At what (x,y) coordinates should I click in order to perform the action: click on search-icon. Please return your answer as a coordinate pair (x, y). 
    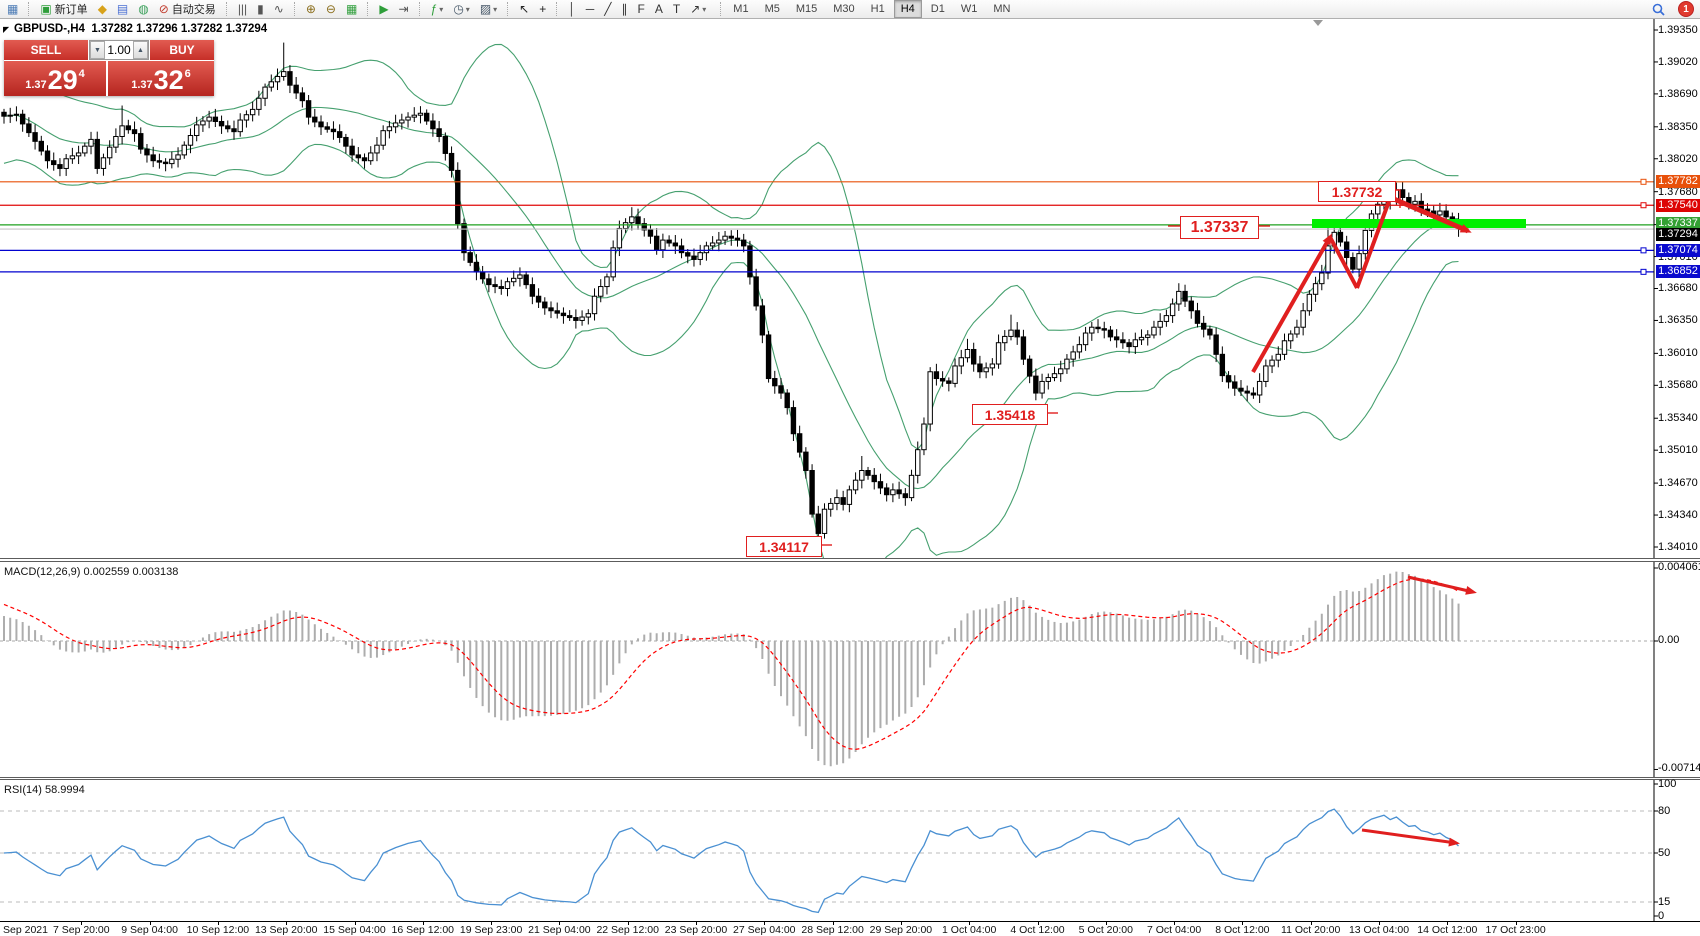
    Looking at the image, I should click on (1658, 9).